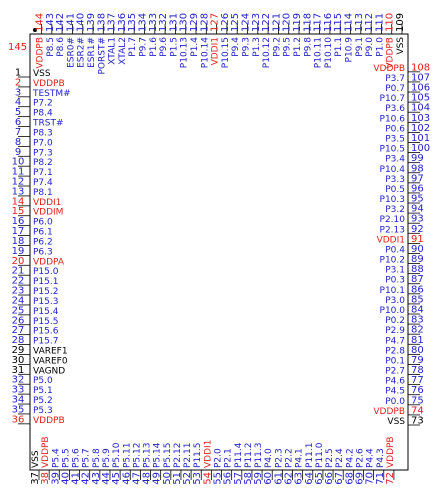 This screenshot has width=437, height=490. What do you see at coordinates (70, 22) in the screenshot?
I see `pin-number: 141` at bounding box center [70, 22].